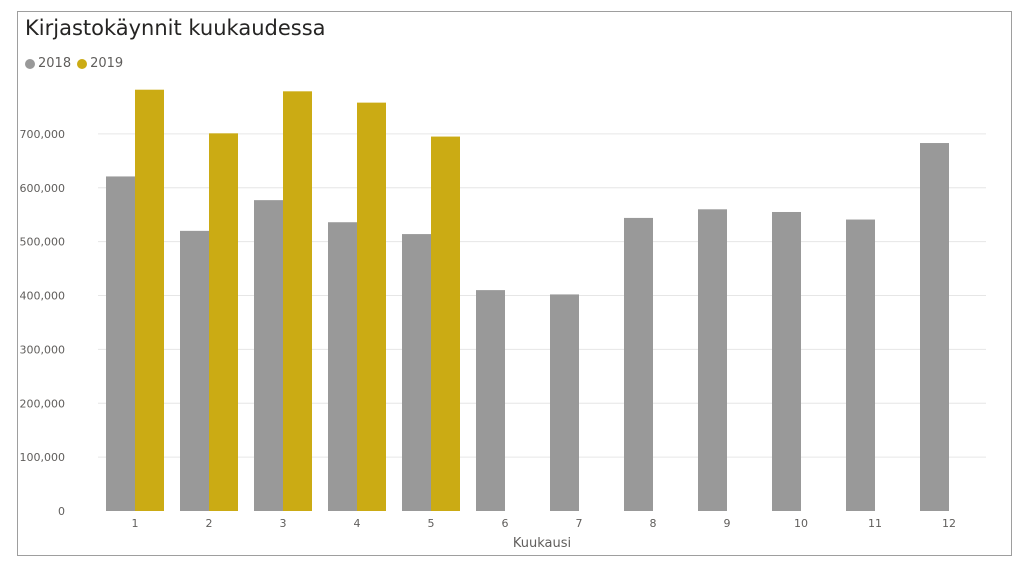  I want to click on y-tick-label: 600,000, so click(43, 188).